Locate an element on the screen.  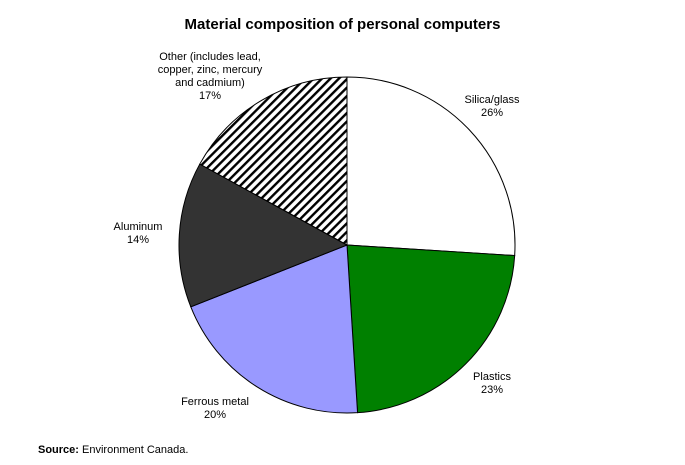
source-label: Source: is located at coordinates (58, 450).